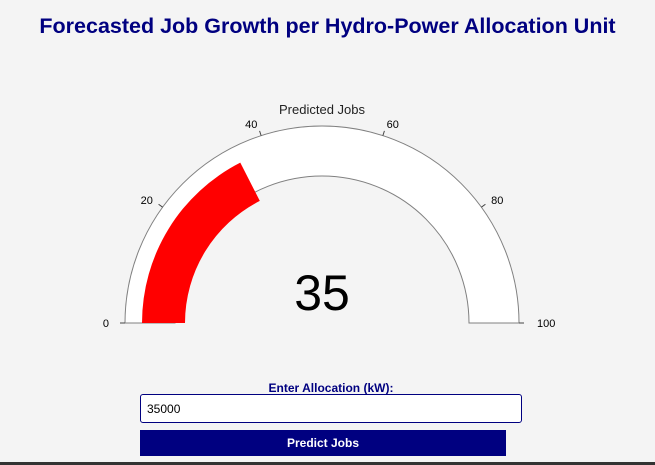 This screenshot has width=655, height=465. Describe the element at coordinates (322, 293) in the screenshot. I see `gauge-value-label: 35` at that location.